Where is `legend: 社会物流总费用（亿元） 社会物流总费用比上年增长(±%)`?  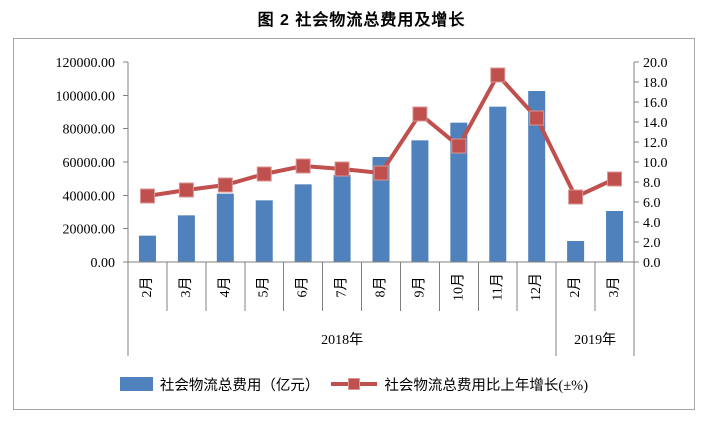 legend: 社会物流总费用（亿元） 社会物流总费用比上年增长(±%) is located at coordinates (354, 384).